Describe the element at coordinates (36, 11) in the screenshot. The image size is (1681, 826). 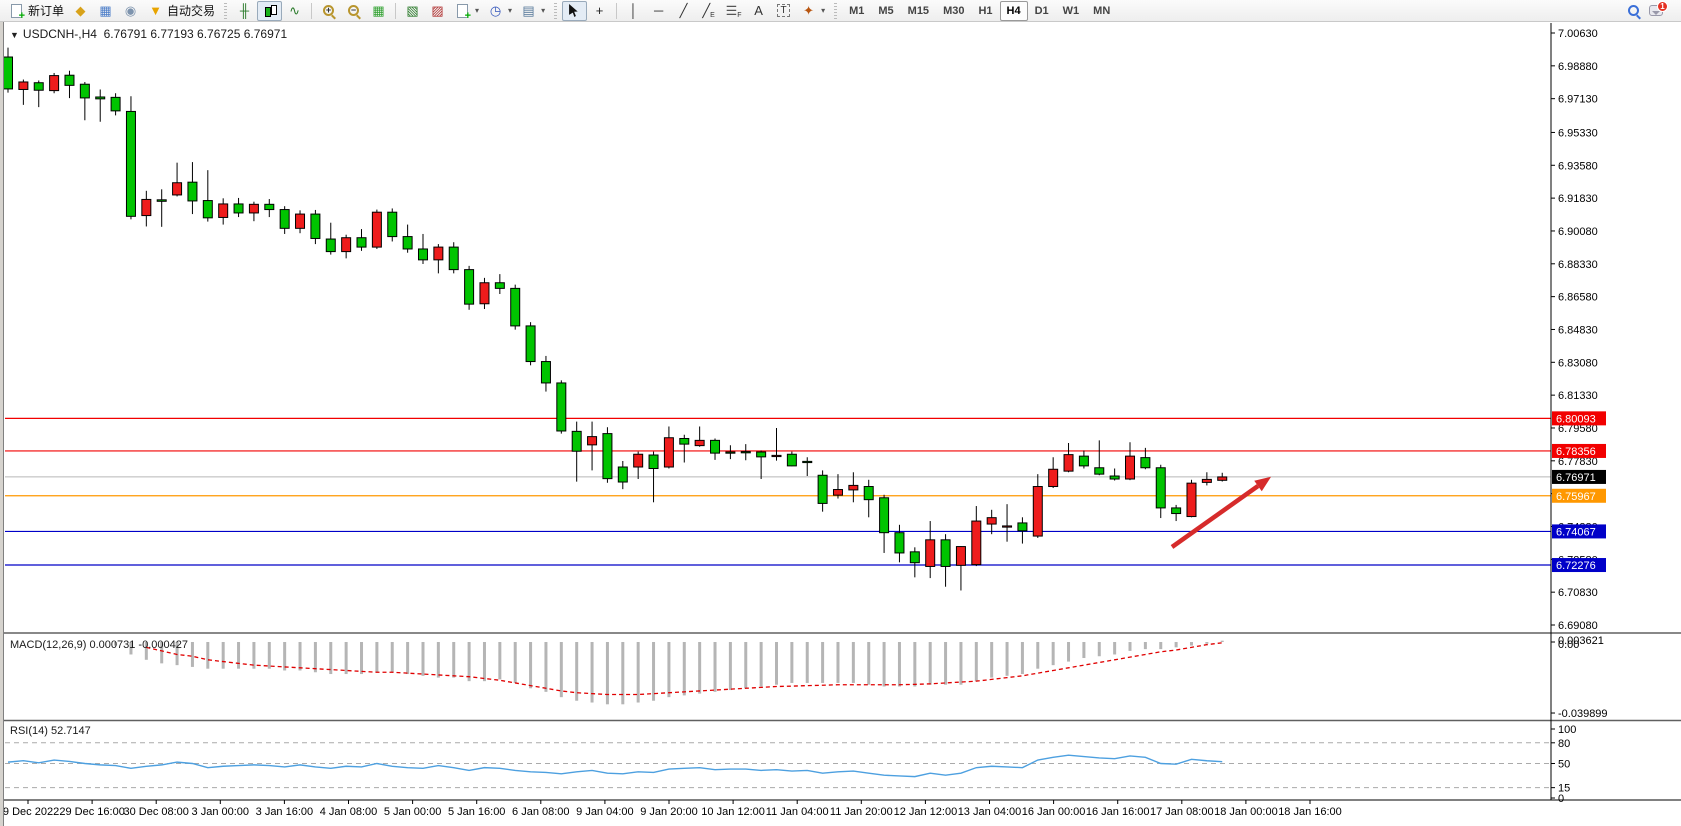
I see `new-order-button: 新订单` at that location.